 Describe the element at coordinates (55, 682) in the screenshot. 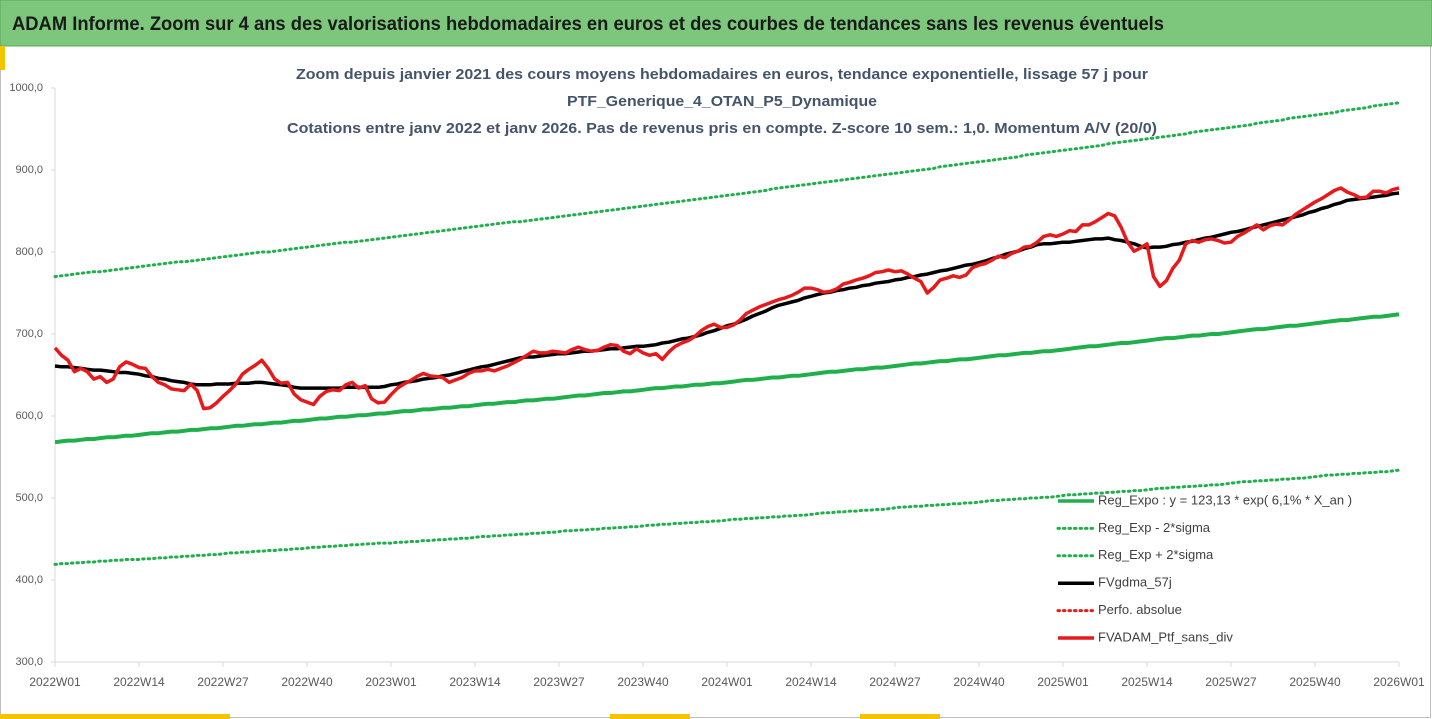

I see `x-tick-label: 2022W01` at that location.